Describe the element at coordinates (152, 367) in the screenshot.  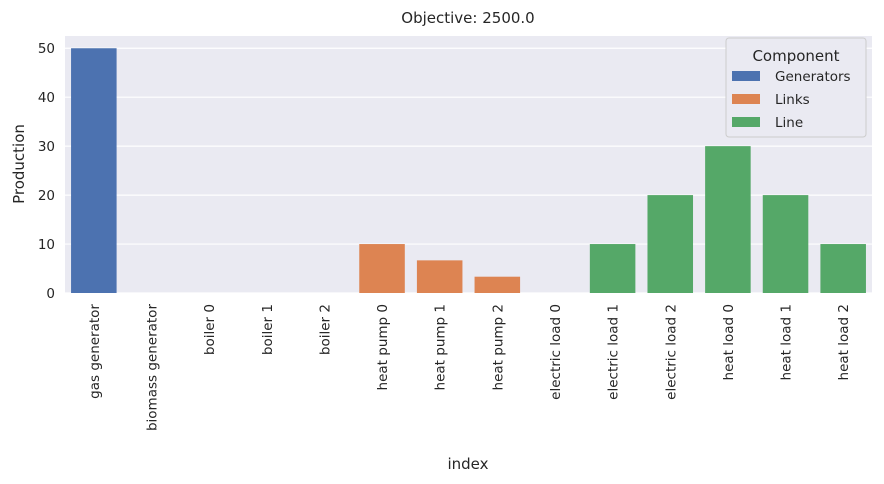
I see `x-tick-label: biomass generator` at that location.